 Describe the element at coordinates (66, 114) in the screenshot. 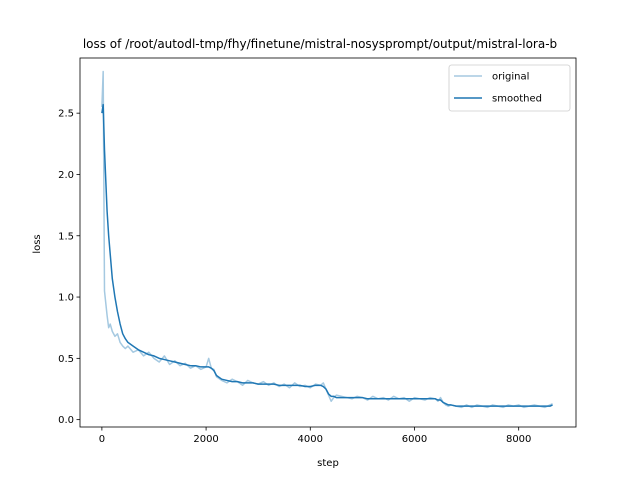

I see `y-tick-label: 2.5` at that location.